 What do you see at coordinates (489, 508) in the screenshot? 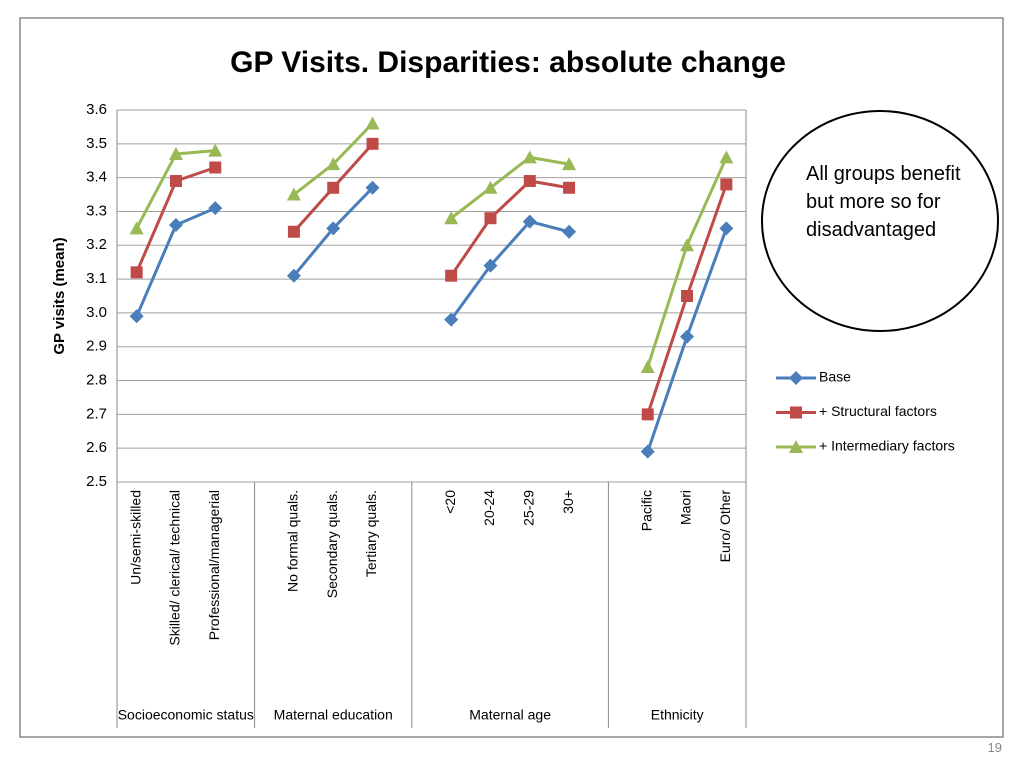
I see `x-tick-label: 20-24` at bounding box center [489, 508].